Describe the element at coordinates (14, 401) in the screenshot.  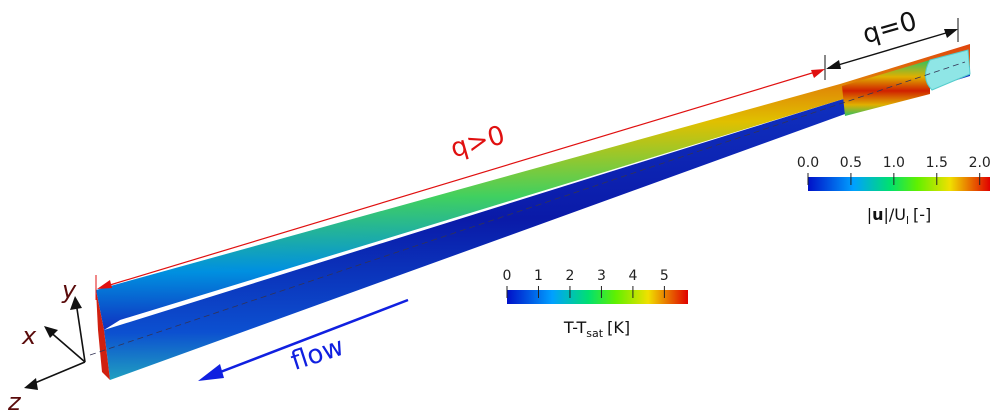
I see `axis-z: z` at that location.